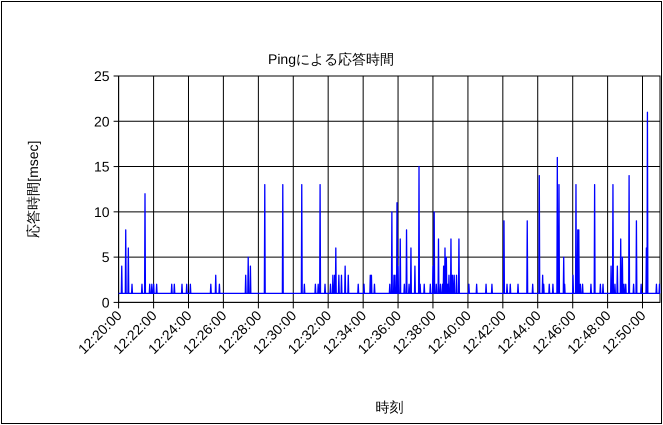 This screenshot has width=663, height=425. Describe the element at coordinates (106, 257) in the screenshot. I see `y-tick-label: 5` at that location.